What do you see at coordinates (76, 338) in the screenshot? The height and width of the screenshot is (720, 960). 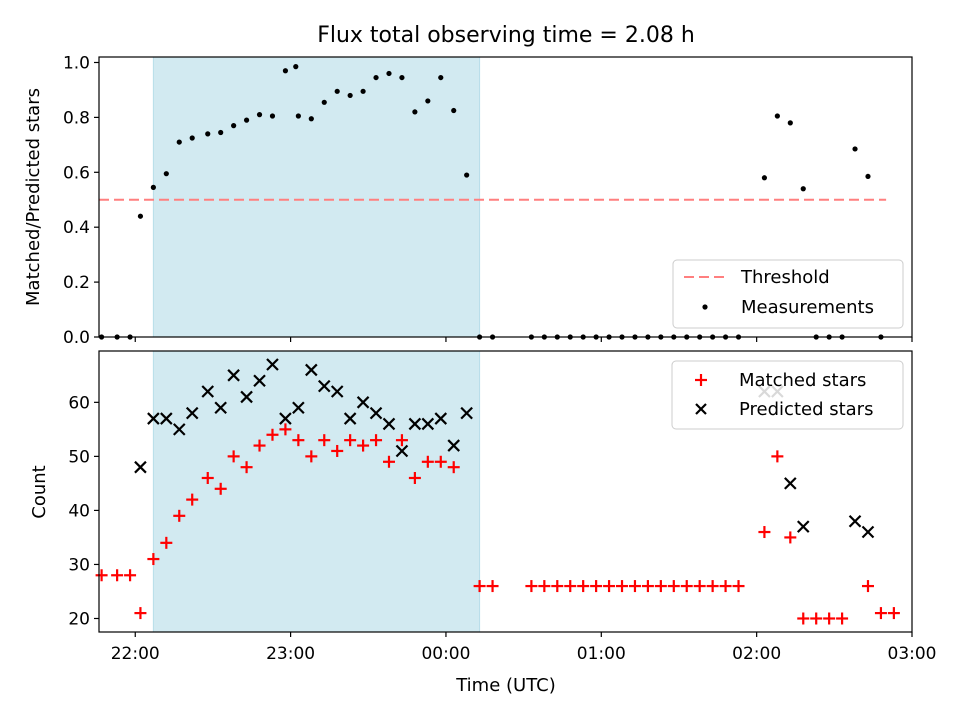 I see `y-tick-label: 0.0` at bounding box center [76, 338].